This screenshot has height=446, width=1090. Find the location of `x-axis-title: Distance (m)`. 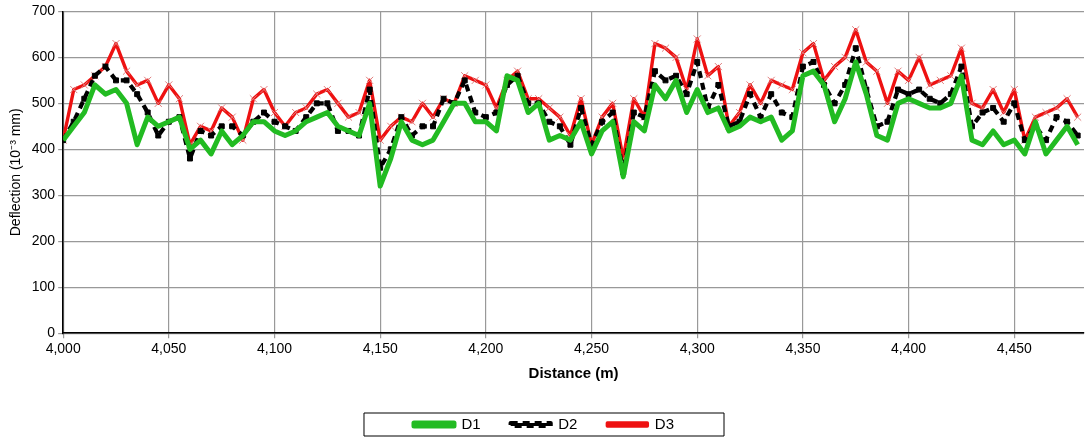

x-axis-title: Distance (m) is located at coordinates (573, 373).